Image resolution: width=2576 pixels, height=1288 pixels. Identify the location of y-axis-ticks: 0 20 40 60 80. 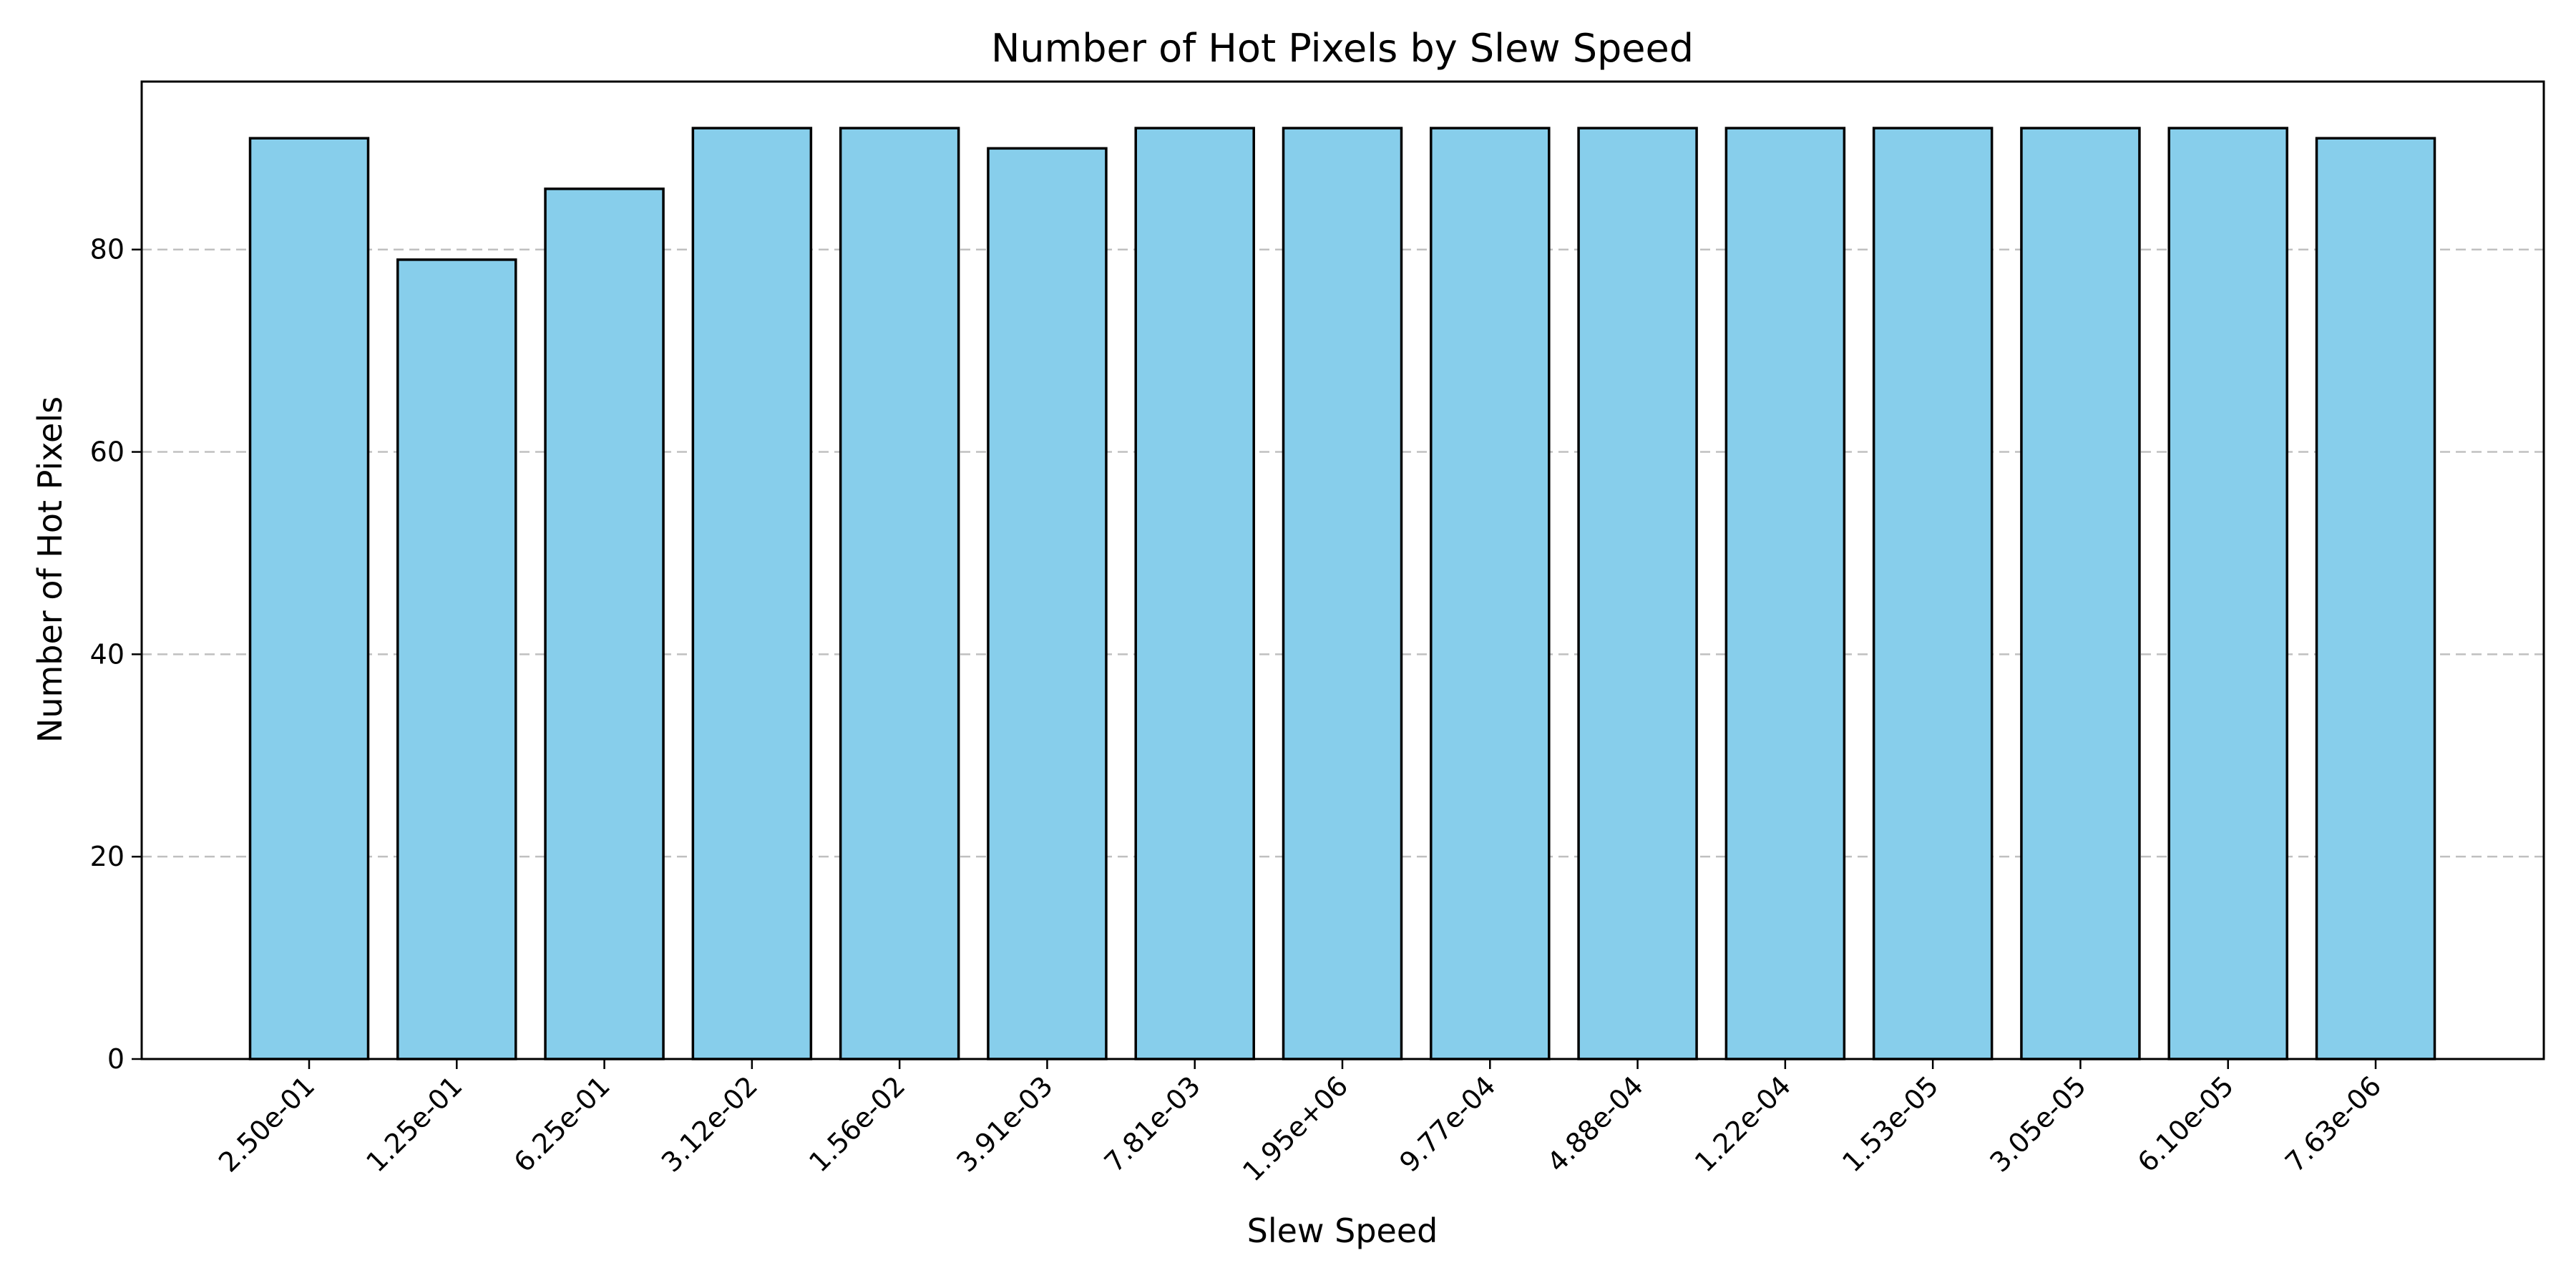
(116, 654).